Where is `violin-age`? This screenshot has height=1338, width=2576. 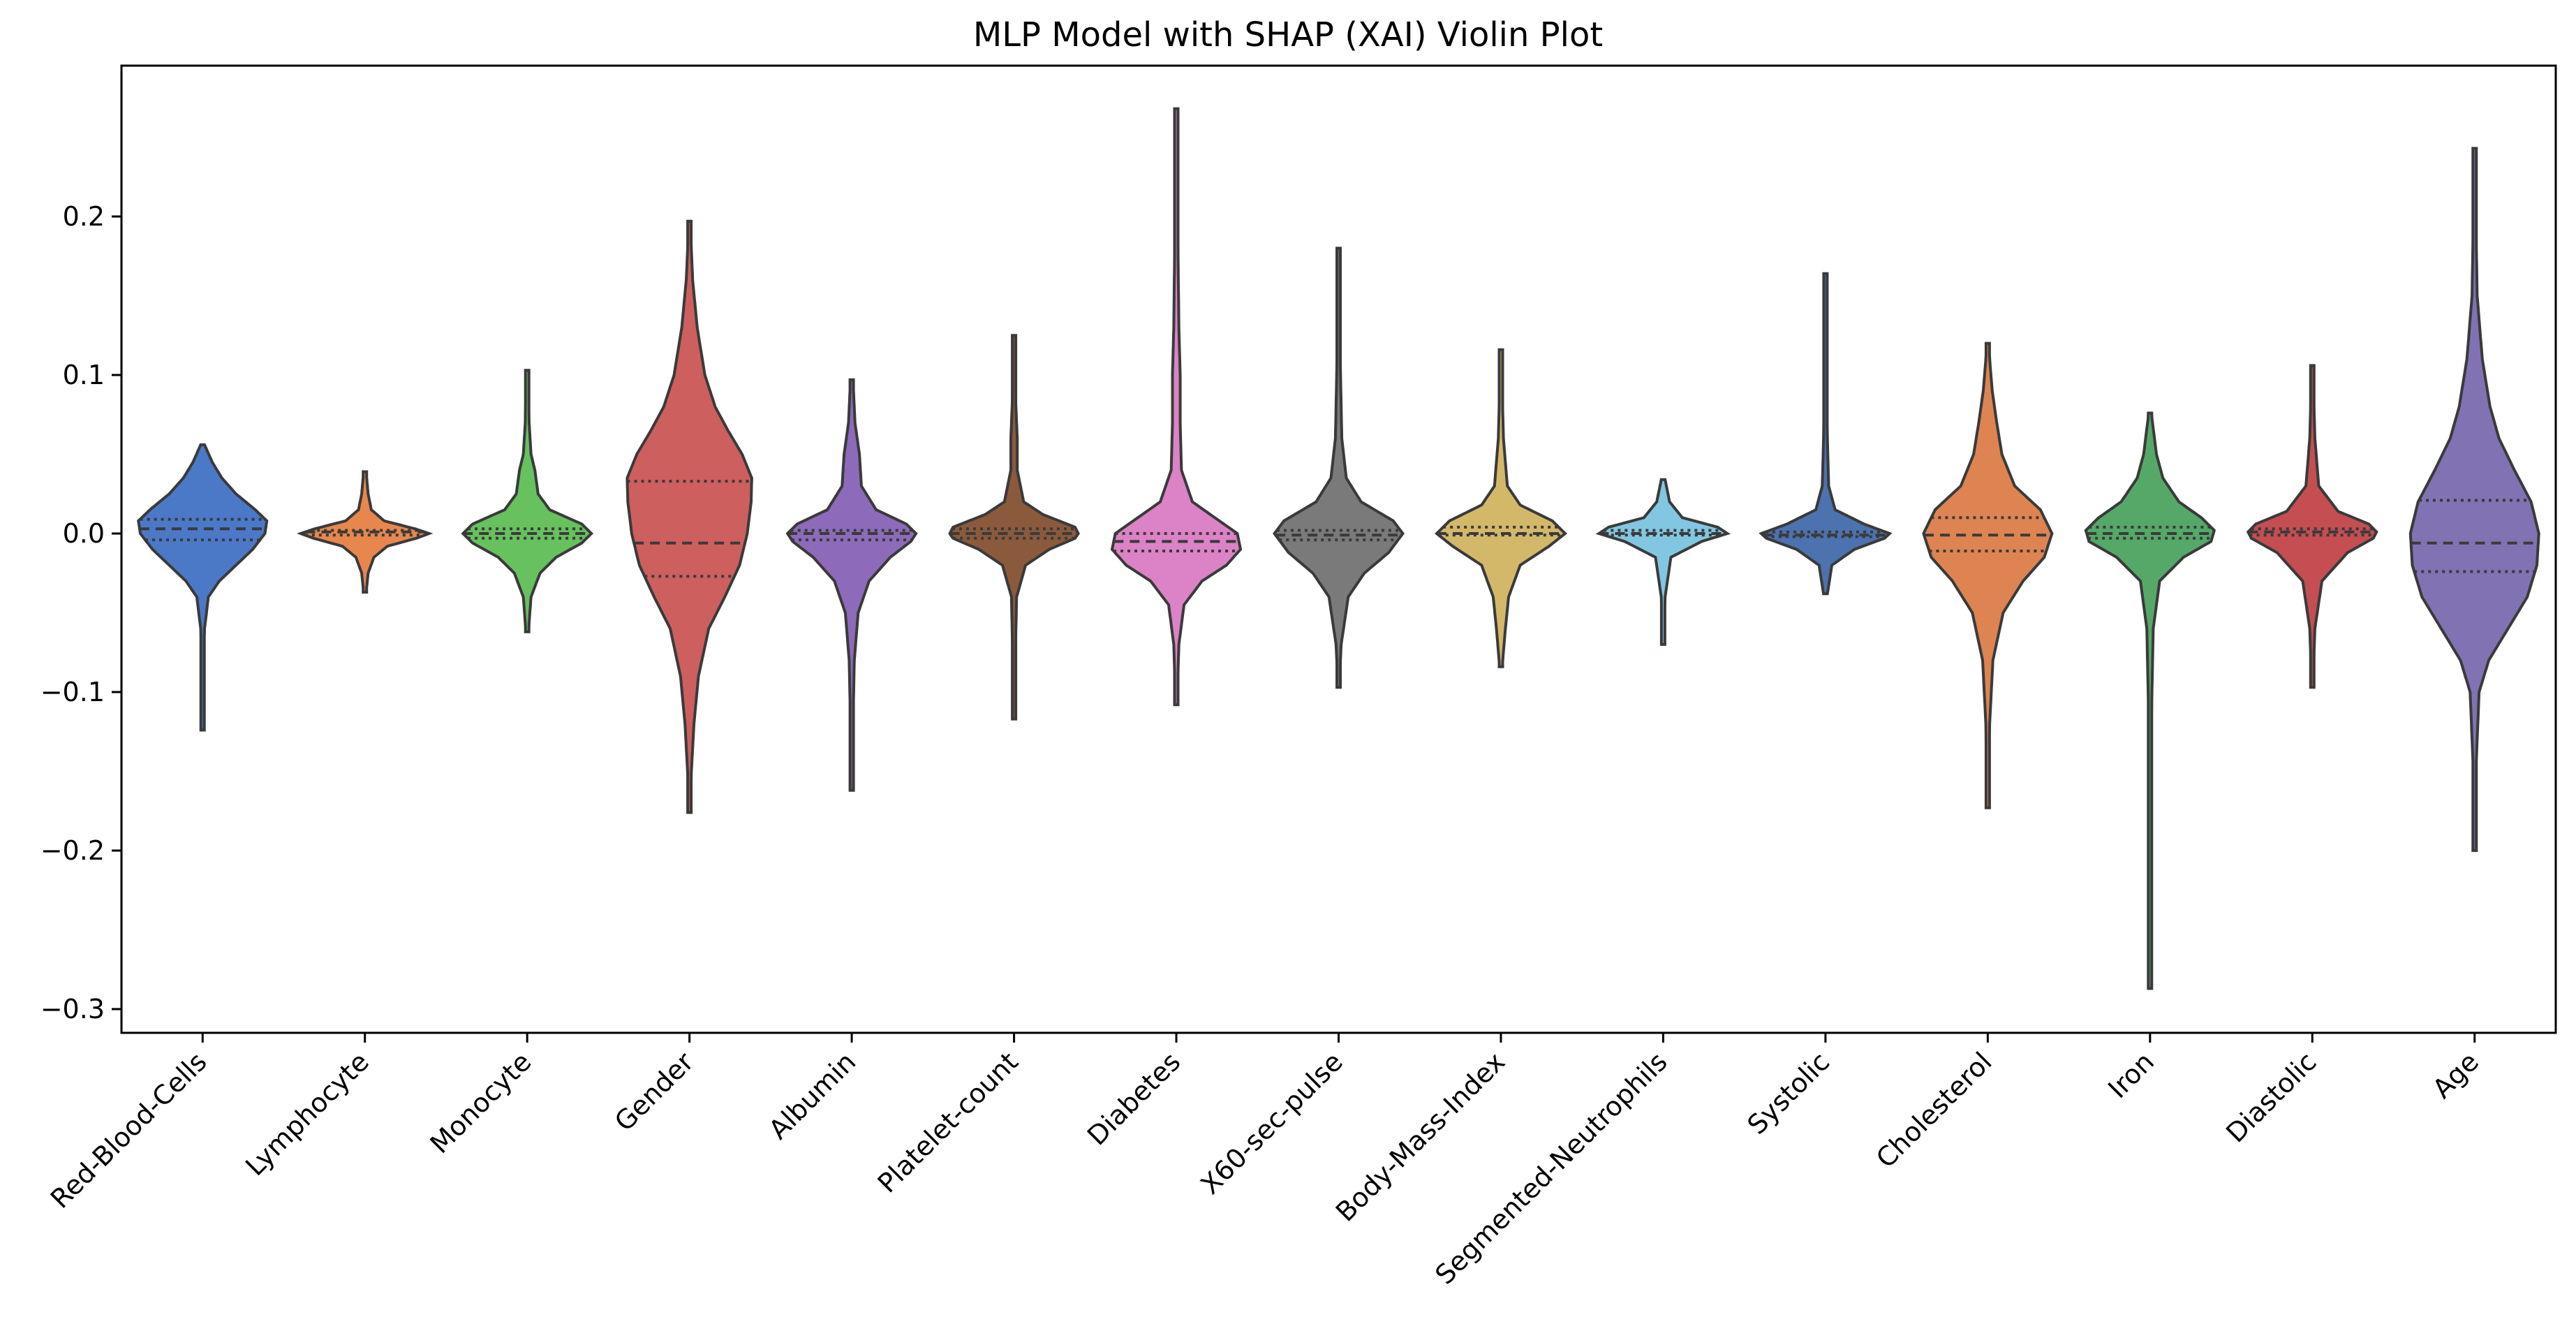 violin-age is located at coordinates (2474, 499).